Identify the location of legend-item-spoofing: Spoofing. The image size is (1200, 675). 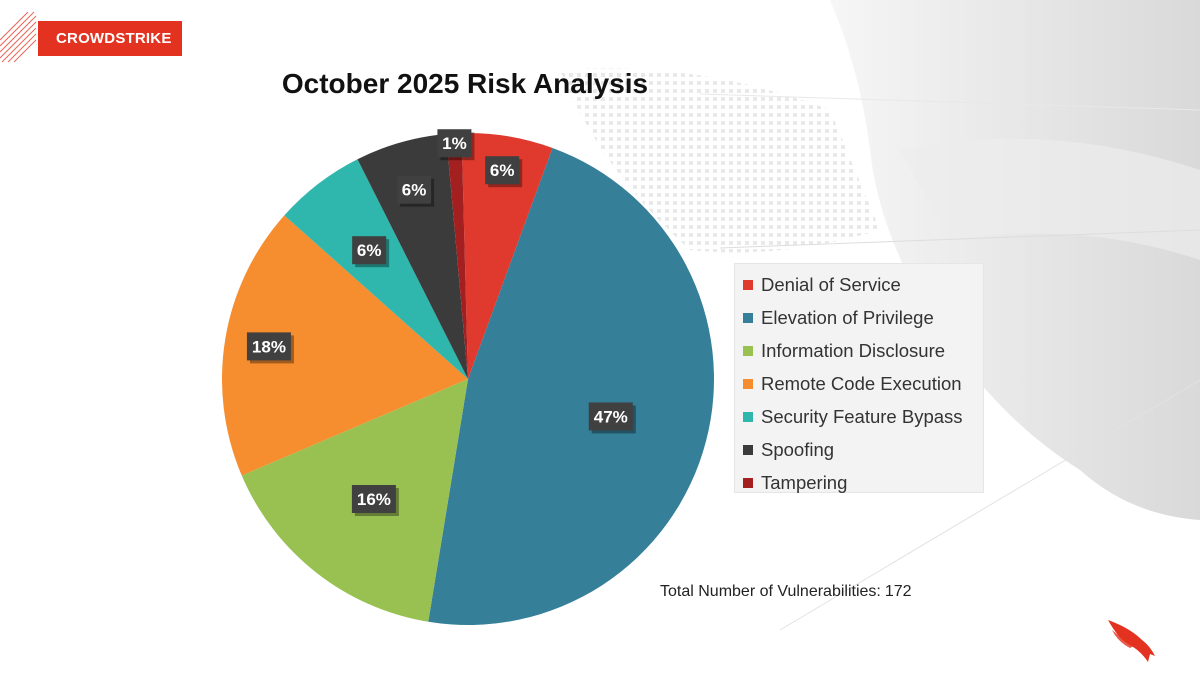
(859, 449).